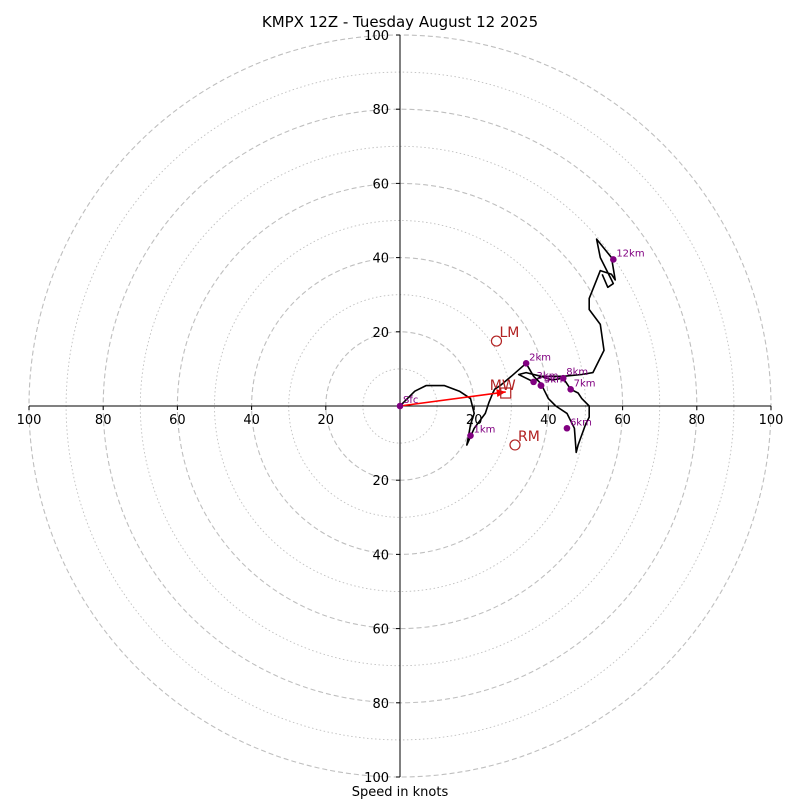 Image resolution: width=800 pixels, height=800 pixels. I want to click on x-axis-label: Speed in knots, so click(400, 792).